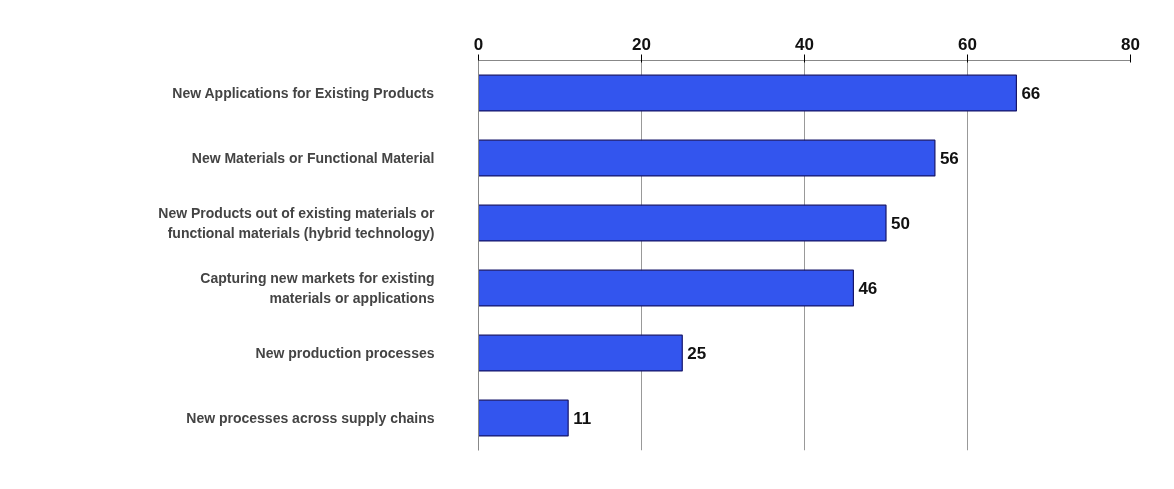 The height and width of the screenshot is (489, 1174). Describe the element at coordinates (345, 353) in the screenshot. I see `y-tick-label: New production processes` at that location.